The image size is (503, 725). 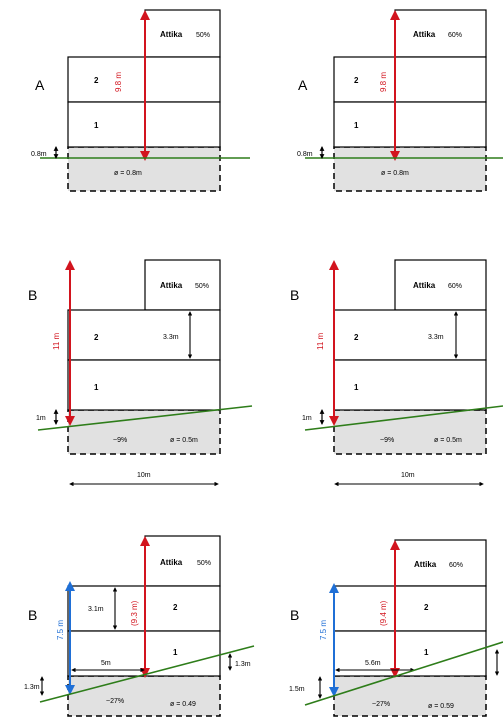 I want to click on panel-a-left: A Attika 50% 2 1 9.8 m 0.8m ø = 0.8m, so click(x=140, y=100).